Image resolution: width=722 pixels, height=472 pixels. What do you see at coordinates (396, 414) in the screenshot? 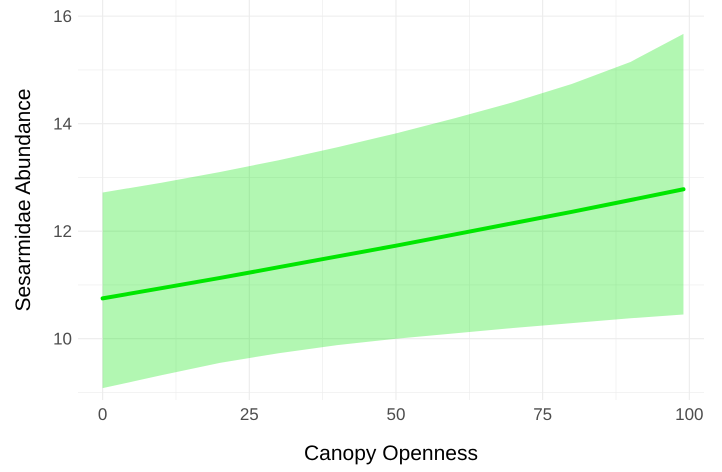
I see `x-tick-label: 50` at bounding box center [396, 414].